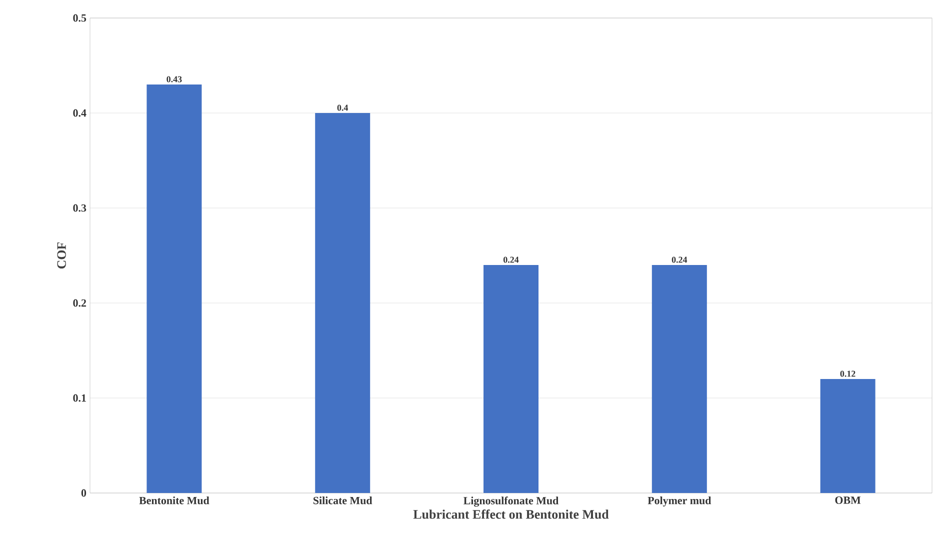 Image resolution: width=937 pixels, height=548 pixels. Describe the element at coordinates (511, 501) in the screenshot. I see `x-tick-label: Lignosulfonate Mud` at that location.